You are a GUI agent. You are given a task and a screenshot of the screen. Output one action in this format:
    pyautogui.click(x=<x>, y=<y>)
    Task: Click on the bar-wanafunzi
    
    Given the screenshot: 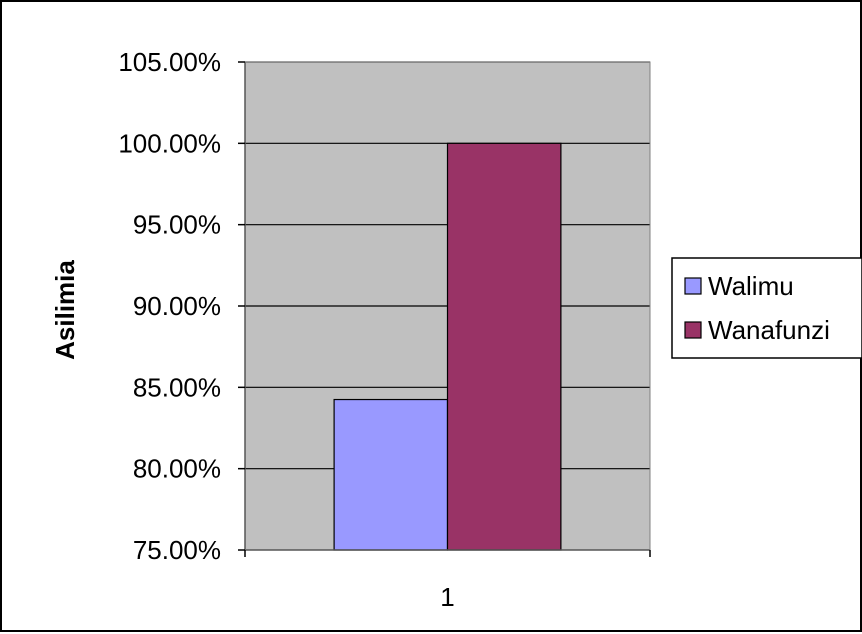 What is the action you would take?
    pyautogui.click(x=504, y=346)
    